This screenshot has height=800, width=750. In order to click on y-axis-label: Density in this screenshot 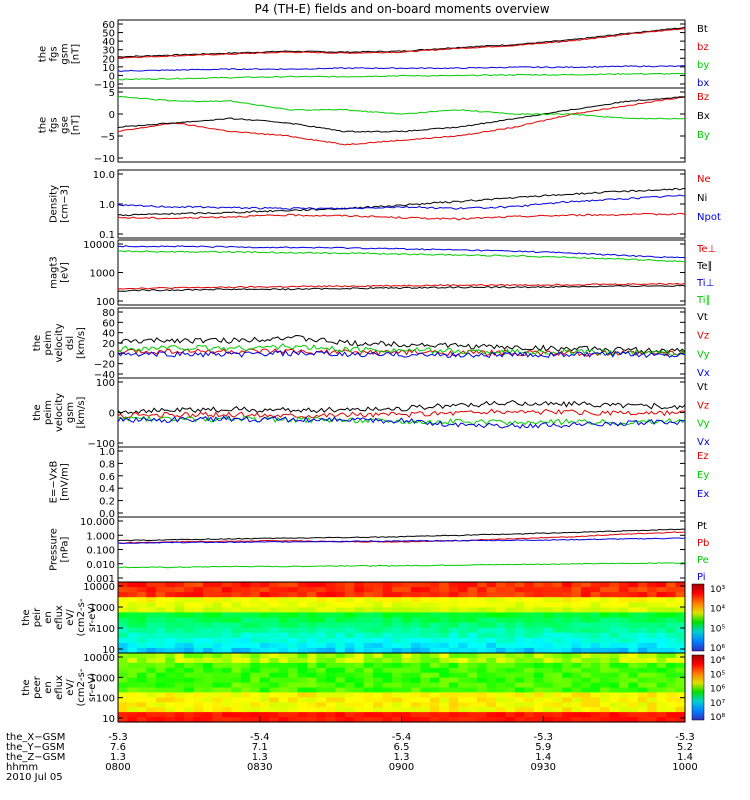, I will do `click(54, 204)`.